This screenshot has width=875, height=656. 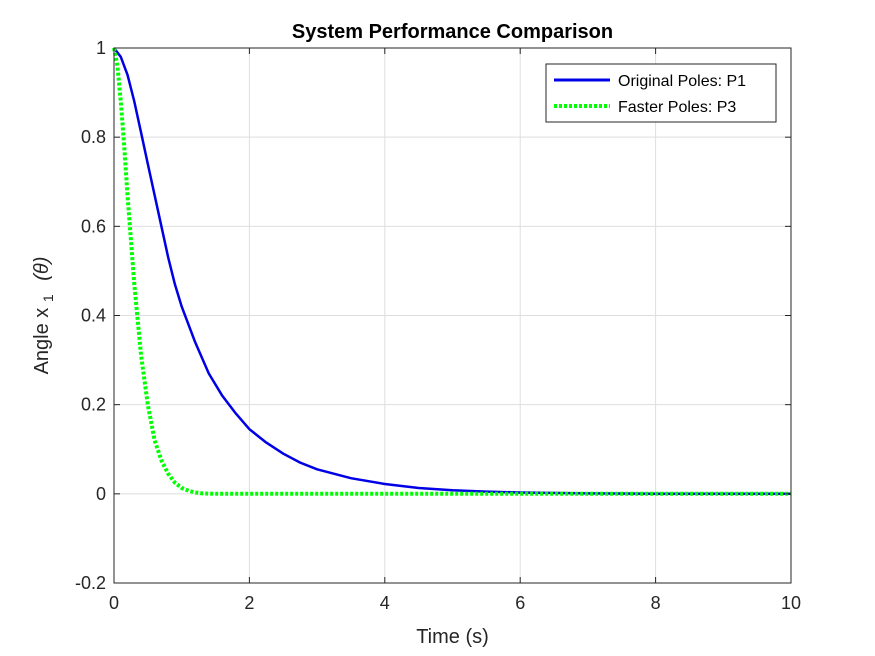 What do you see at coordinates (93, 316) in the screenshot?
I see `y-tick-label: 0.4` at bounding box center [93, 316].